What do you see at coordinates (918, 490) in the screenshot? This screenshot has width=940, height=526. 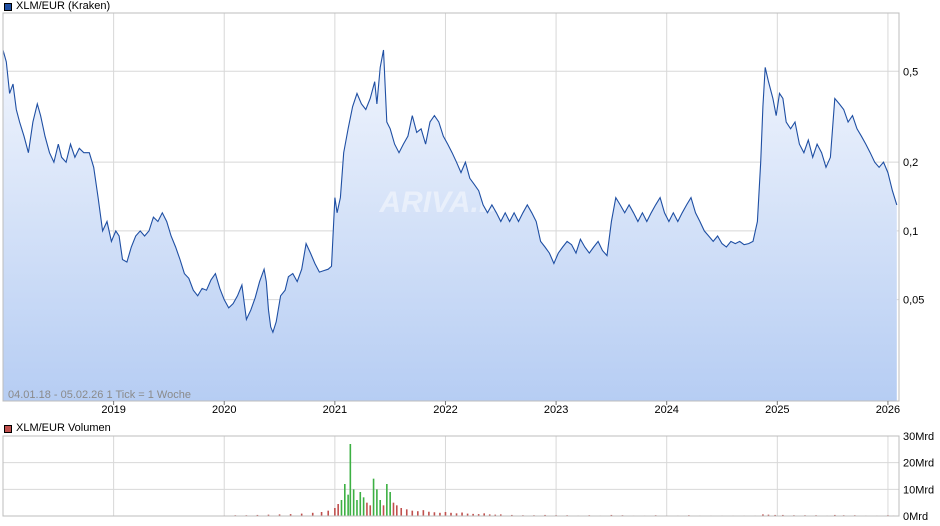 I see `volume-y-tick-label: 10Mrd` at bounding box center [918, 490].